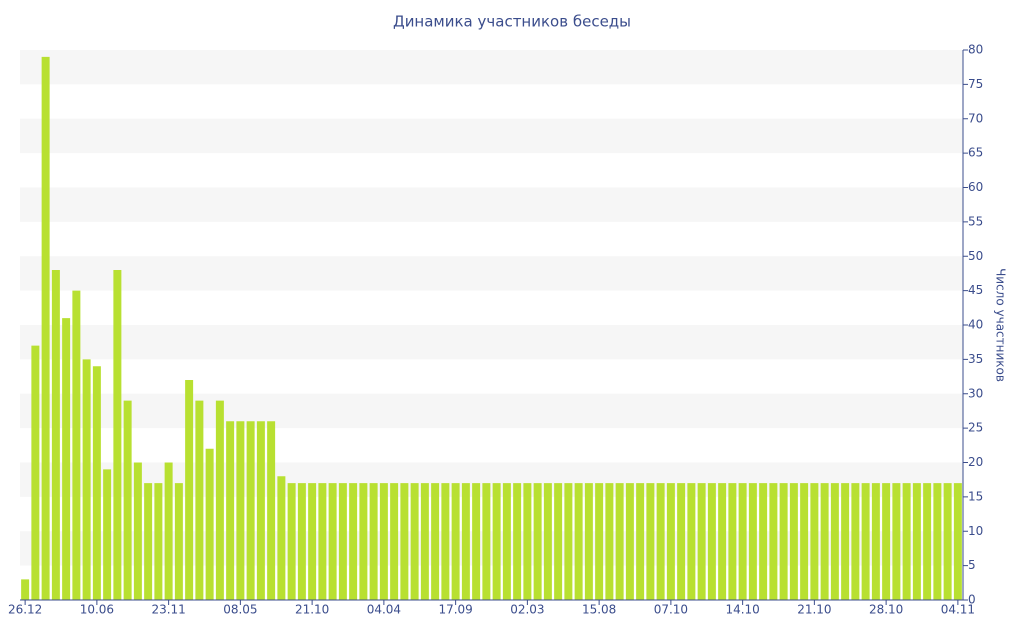 The height and width of the screenshot is (640, 1024). What do you see at coordinates (886, 610) in the screenshot?
I see `x-tick-label: 28.10` at bounding box center [886, 610].